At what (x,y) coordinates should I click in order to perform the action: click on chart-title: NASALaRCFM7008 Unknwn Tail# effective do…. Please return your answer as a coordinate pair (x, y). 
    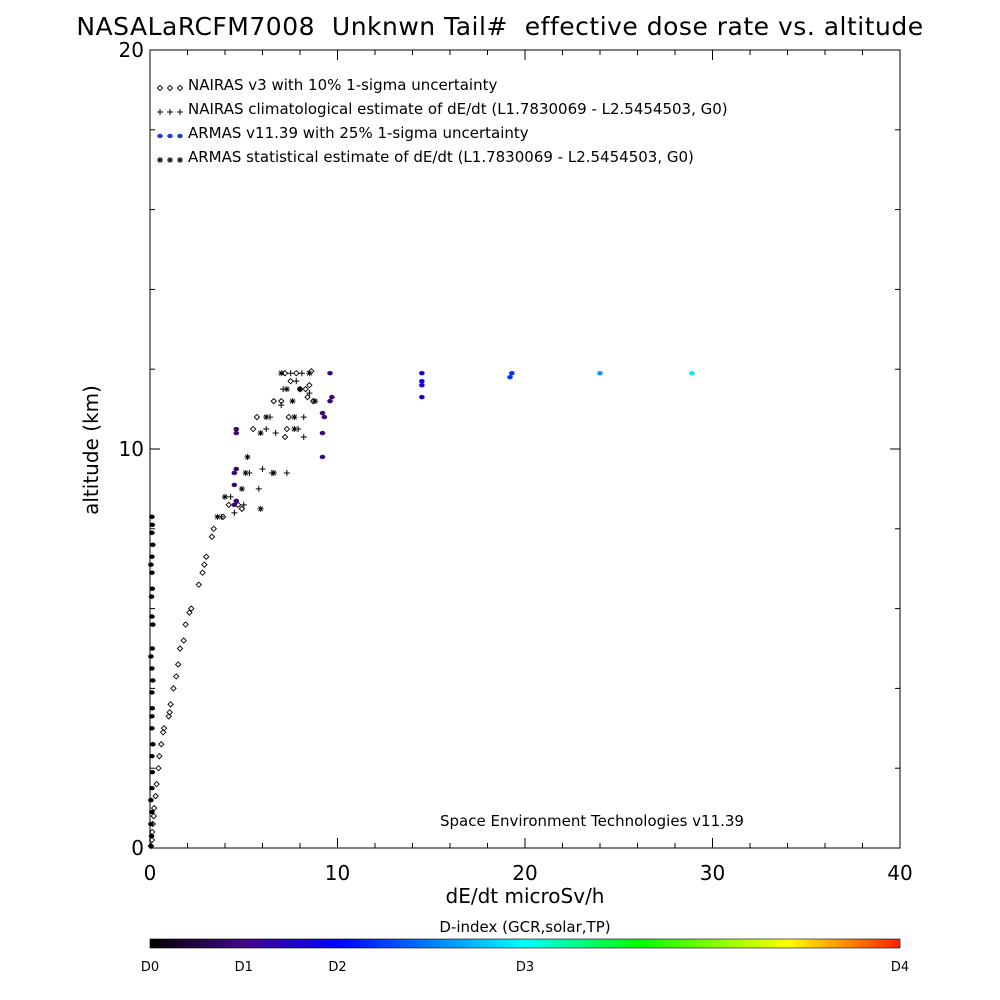
    Looking at the image, I should click on (500, 26).